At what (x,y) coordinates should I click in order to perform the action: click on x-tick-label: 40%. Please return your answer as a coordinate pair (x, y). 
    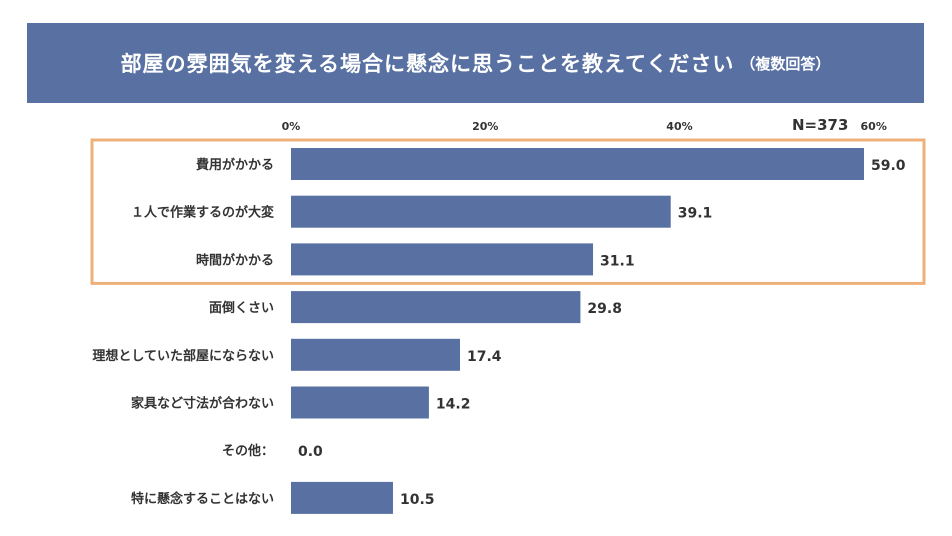
    Looking at the image, I should click on (679, 126).